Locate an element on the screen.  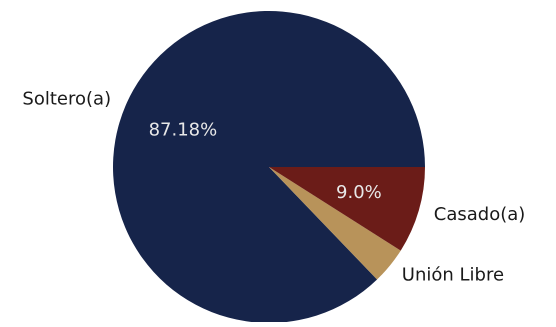
pie-slice-casado-a is located at coordinates (347, 209).